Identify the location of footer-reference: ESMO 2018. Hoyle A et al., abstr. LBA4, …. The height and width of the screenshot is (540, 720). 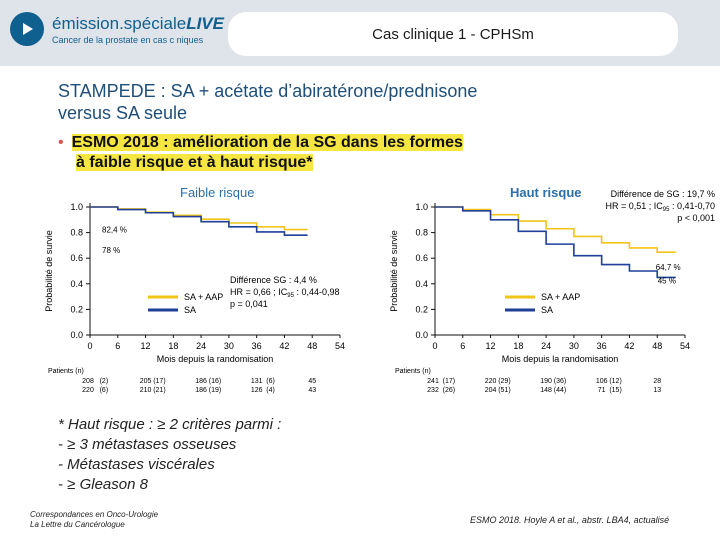
(570, 520).